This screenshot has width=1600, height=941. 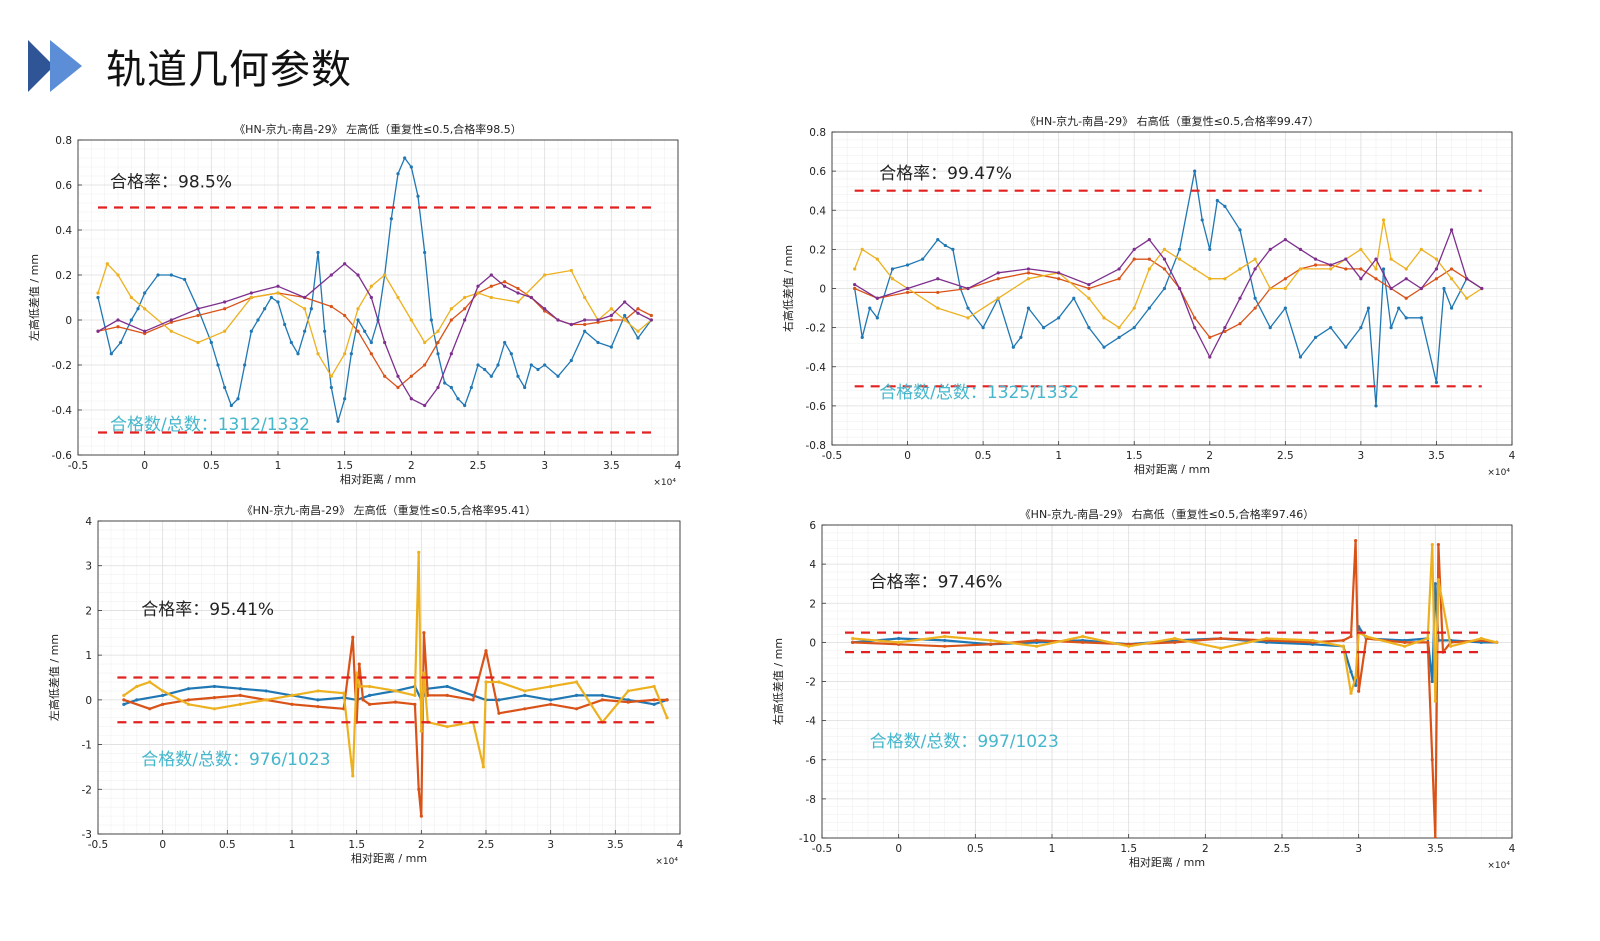 I want to click on x-tick-label: 2, so click(x=421, y=845).